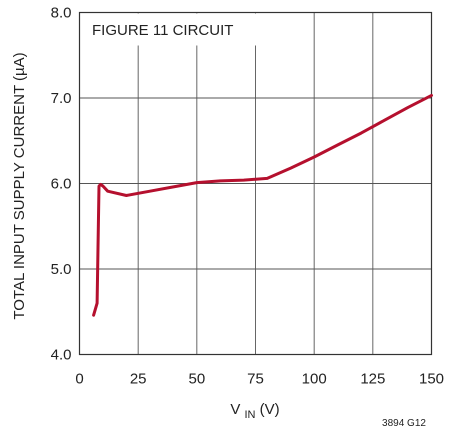 The width and height of the screenshot is (461, 433). I want to click on x-tick-label: 50, so click(196, 379).